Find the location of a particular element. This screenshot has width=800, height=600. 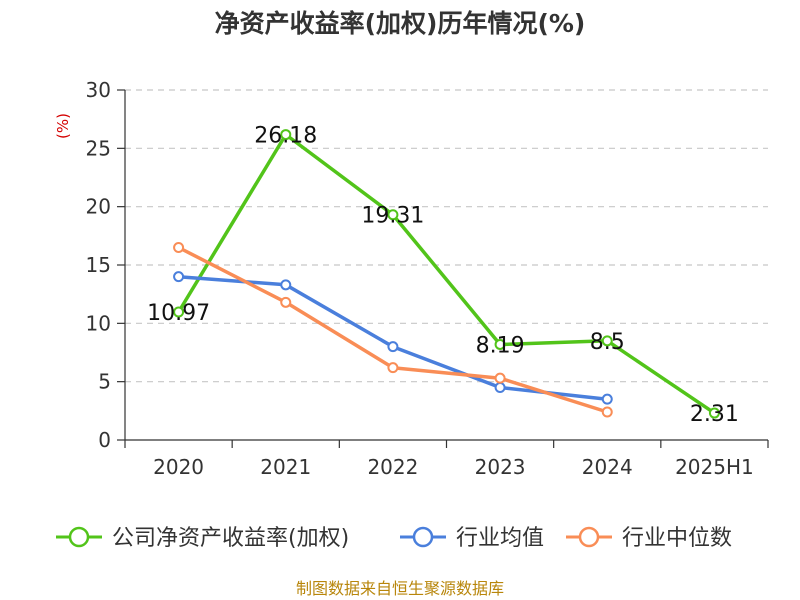

legend-item-2: 行业中位数 is located at coordinates (649, 538).